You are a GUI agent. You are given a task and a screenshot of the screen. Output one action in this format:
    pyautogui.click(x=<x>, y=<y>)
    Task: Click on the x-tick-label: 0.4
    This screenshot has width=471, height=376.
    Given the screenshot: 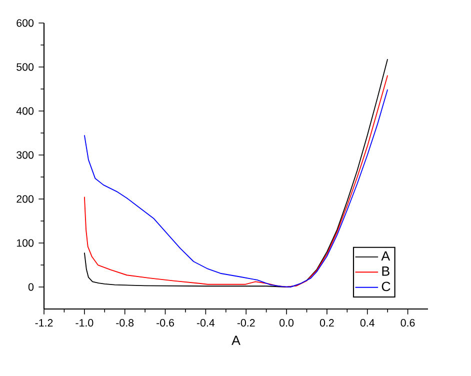 What is the action you would take?
    pyautogui.click(x=367, y=323)
    